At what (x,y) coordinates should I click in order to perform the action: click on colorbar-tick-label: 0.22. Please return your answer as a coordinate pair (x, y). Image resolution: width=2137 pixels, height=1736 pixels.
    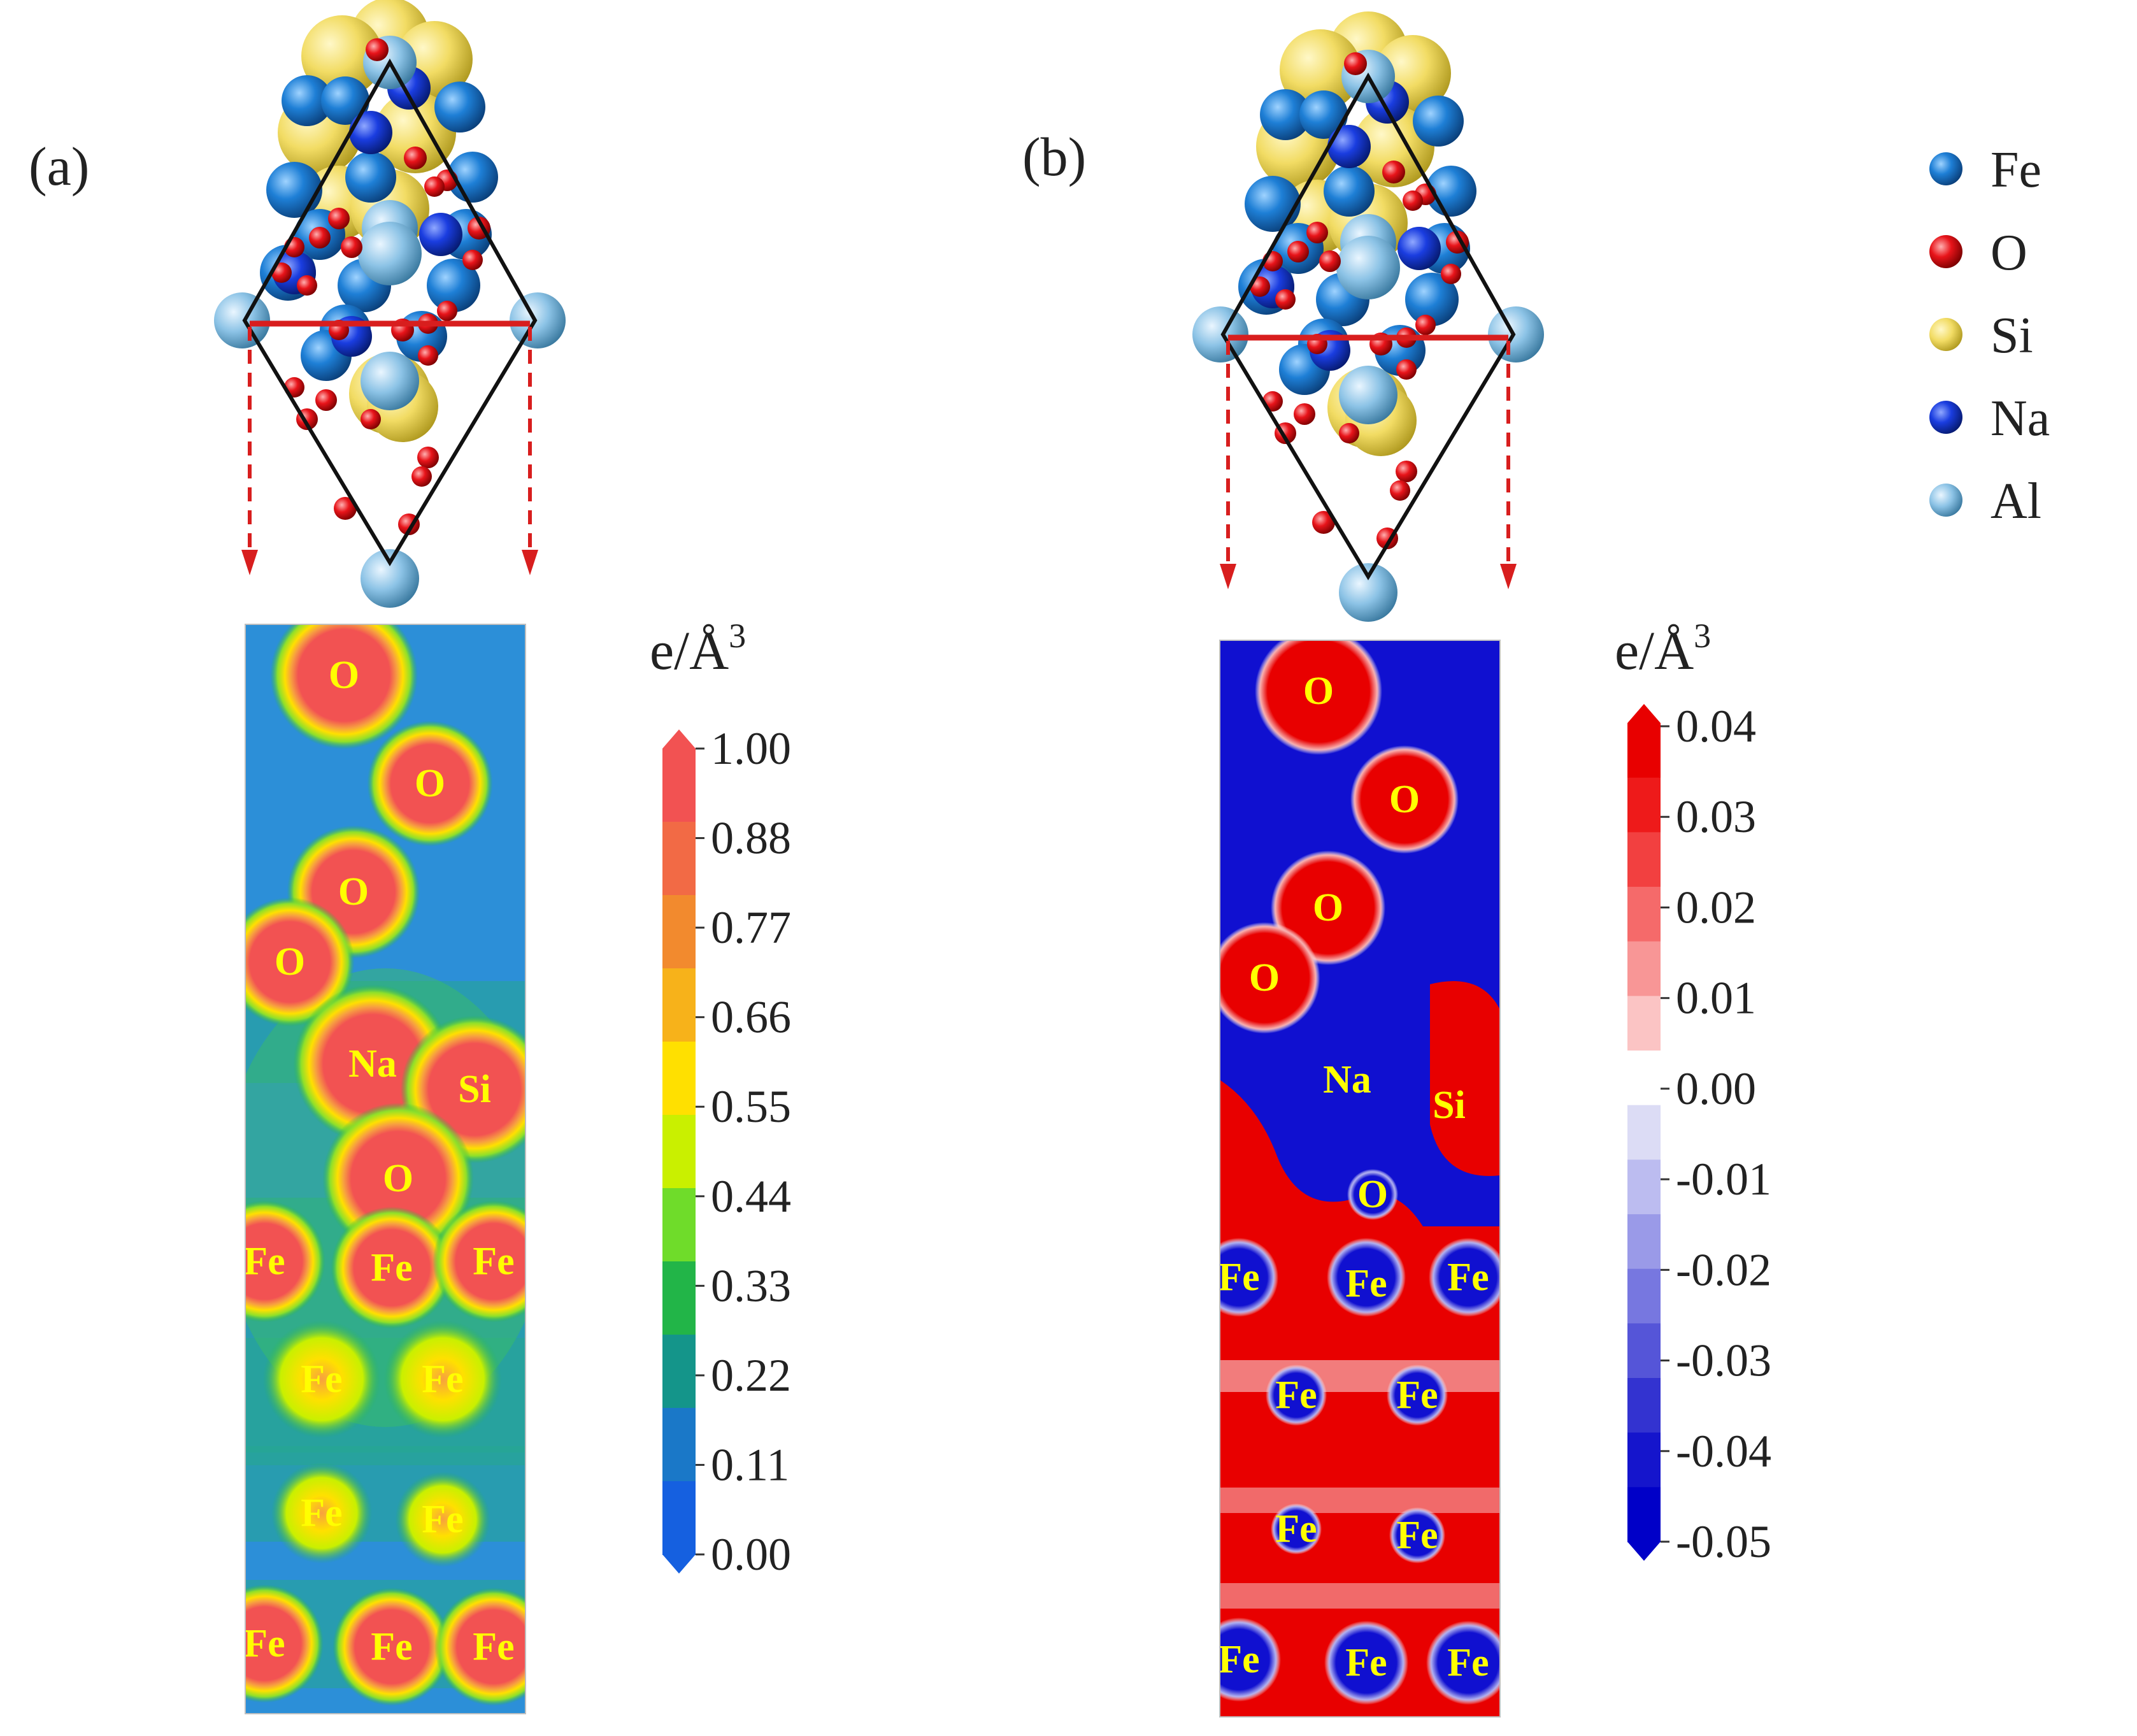
    Looking at the image, I should click on (751, 1375).